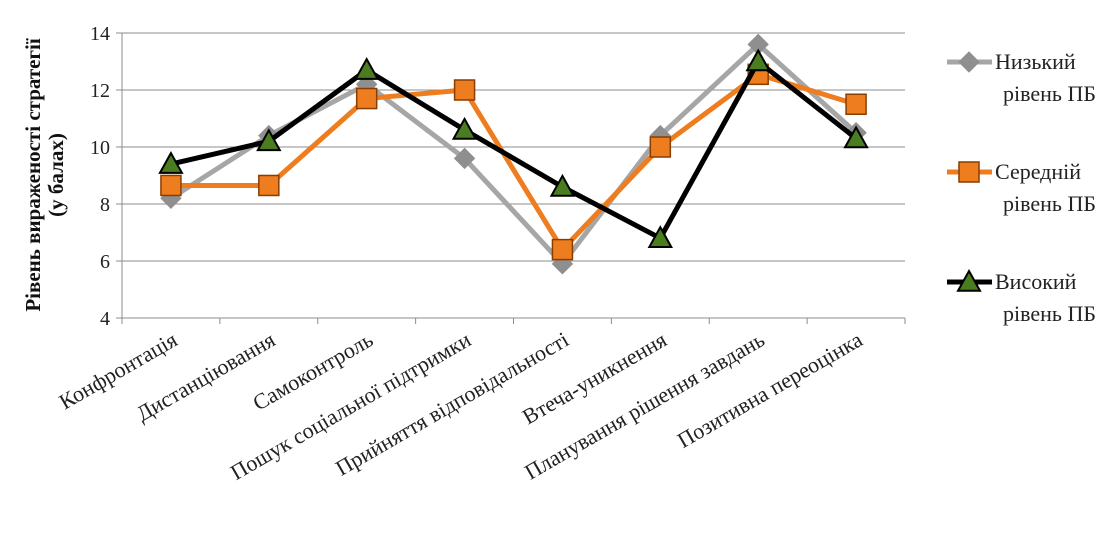  Describe the element at coordinates (1021, 297) in the screenshot. I see `legend-item-triangle: Високий рівень ПБ` at that location.